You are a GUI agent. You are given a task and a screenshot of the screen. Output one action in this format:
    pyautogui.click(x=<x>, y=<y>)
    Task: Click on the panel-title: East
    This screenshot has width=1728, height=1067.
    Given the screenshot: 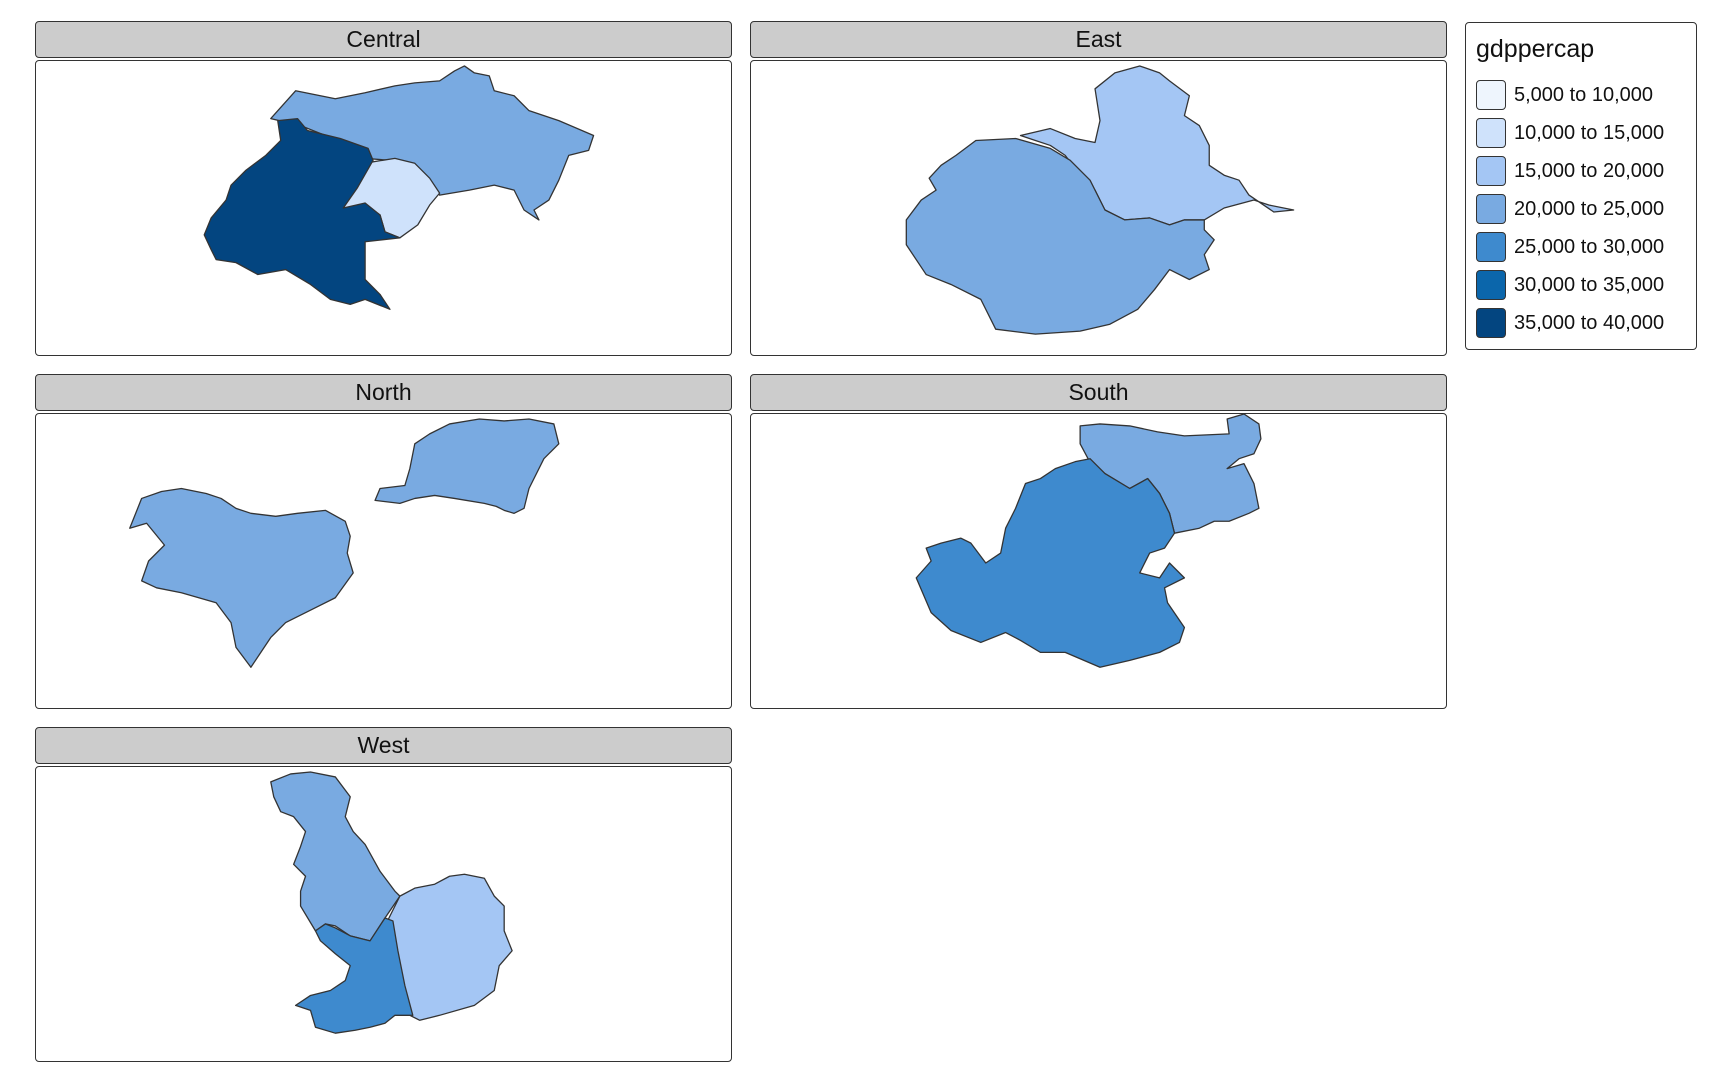 What is the action you would take?
    pyautogui.click(x=1098, y=39)
    